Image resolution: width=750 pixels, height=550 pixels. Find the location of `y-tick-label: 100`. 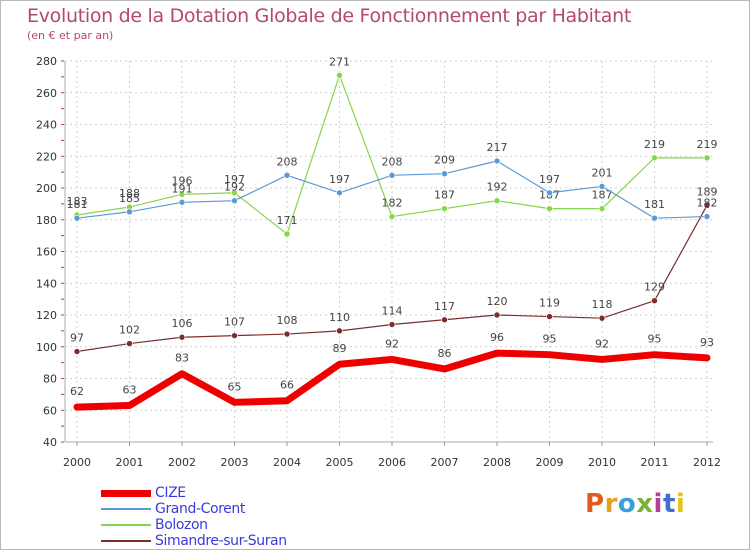

y-tick-label: 100 is located at coordinates (46, 347).